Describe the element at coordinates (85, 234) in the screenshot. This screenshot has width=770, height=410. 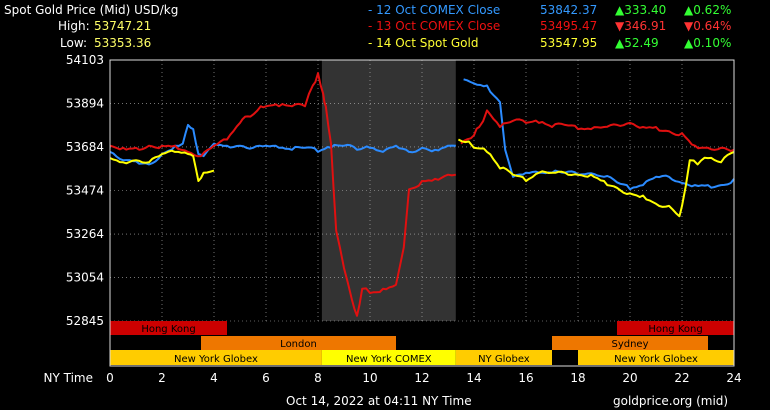
I see `y-tick-label: 53264` at that location.